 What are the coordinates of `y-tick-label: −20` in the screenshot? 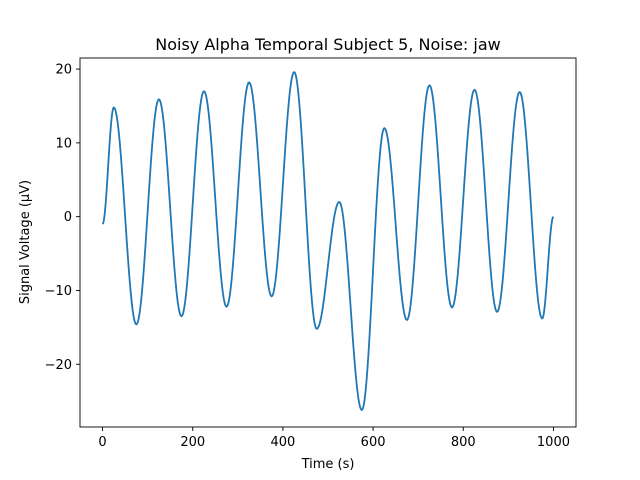 It's located at (58, 365).